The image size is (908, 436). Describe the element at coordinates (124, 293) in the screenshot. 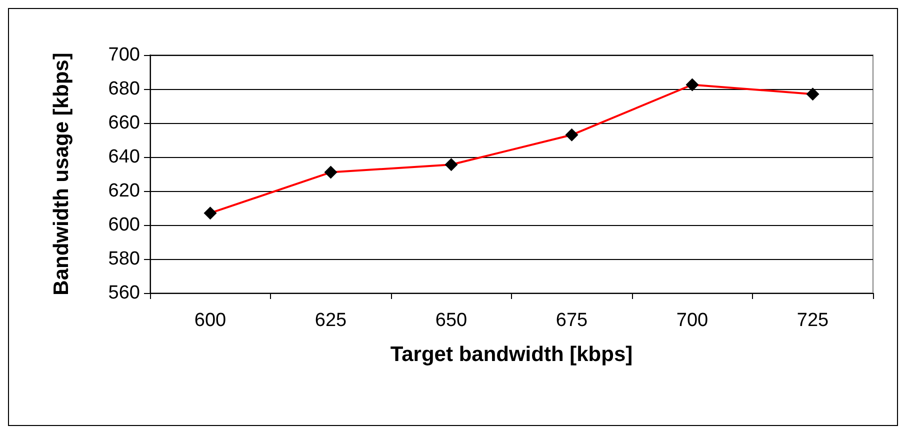

I see `y-tick-label: 560` at that location.